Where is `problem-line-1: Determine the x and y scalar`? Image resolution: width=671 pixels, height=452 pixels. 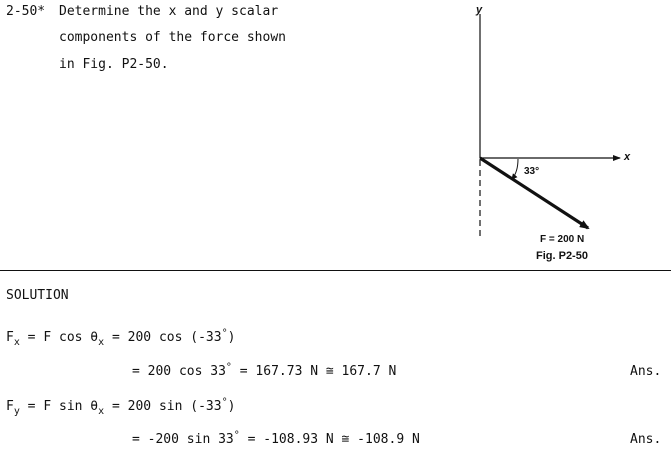
problem-line-1: Determine the x and y scalar is located at coordinates (169, 11).